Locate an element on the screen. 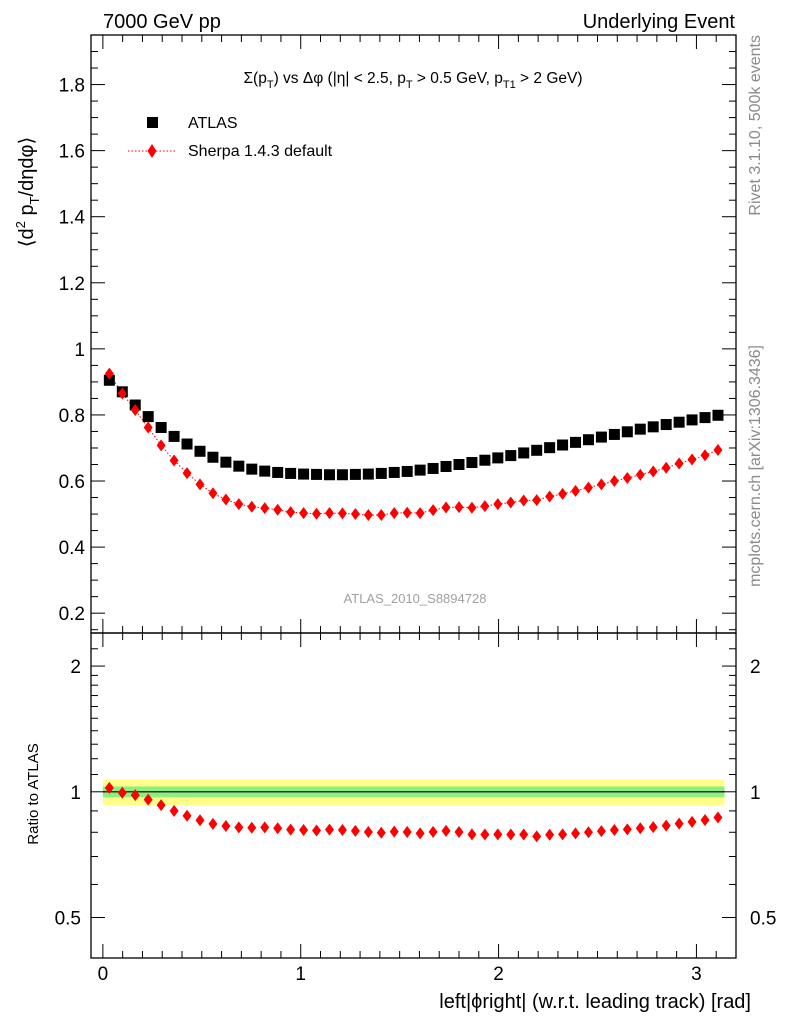 This screenshot has width=786, height=1024. ratio-x-tick-label: 1 is located at coordinates (300, 974).